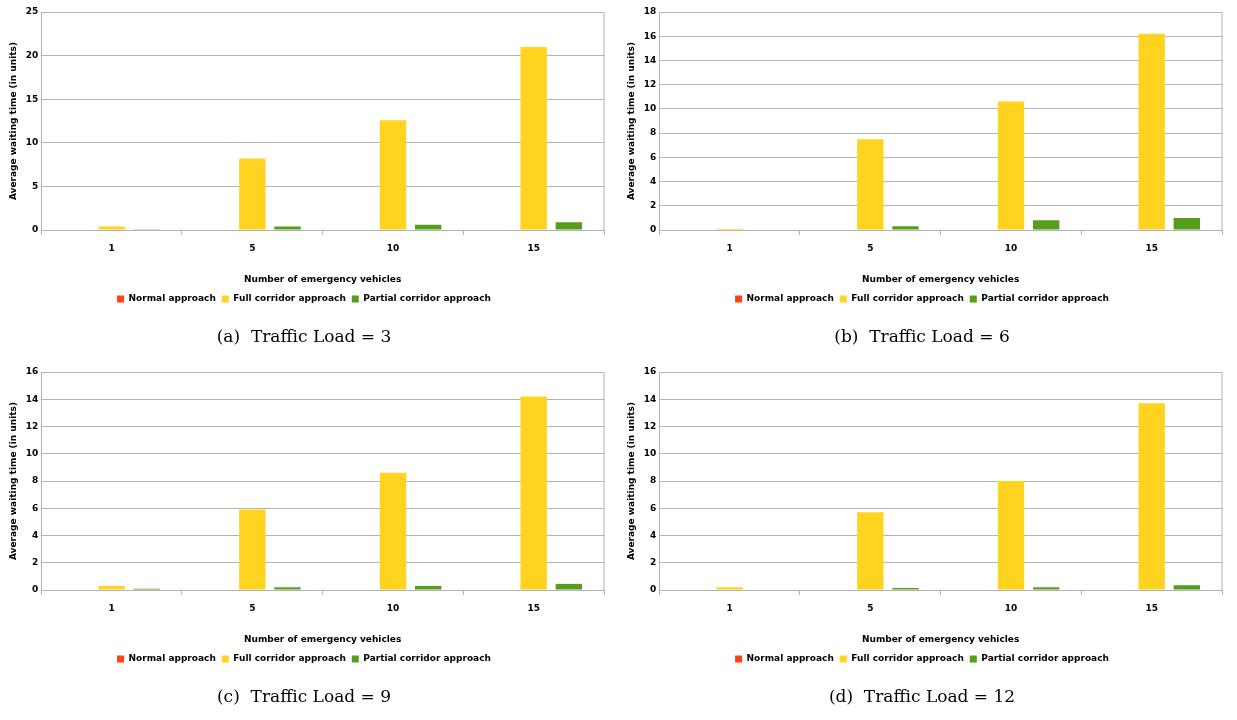 The width and height of the screenshot is (1237, 720). I want to click on text: (a) Traffic Load = 3, so click(304, 336).